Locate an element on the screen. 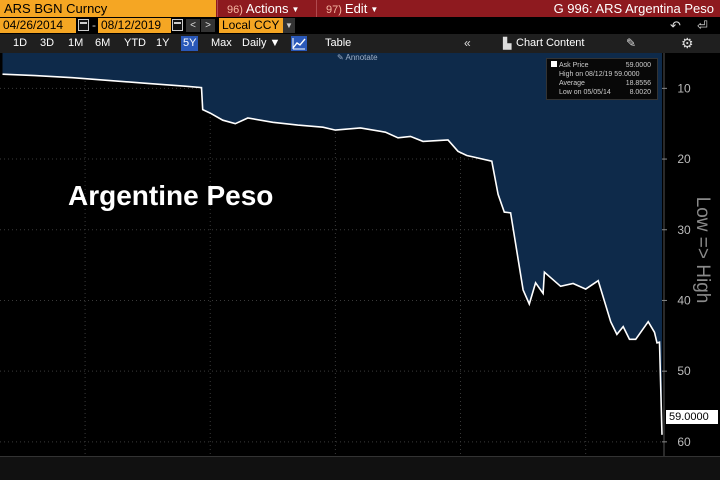  line-chart-icon is located at coordinates (299, 43).